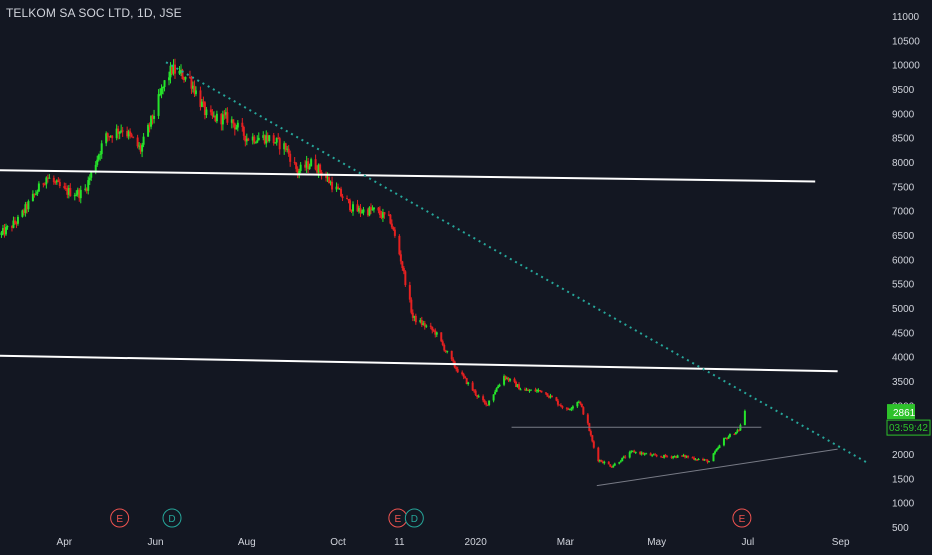 The height and width of the screenshot is (555, 932). Describe the element at coordinates (903, 333) in the screenshot. I see `price-tick-label: 4500` at that location.